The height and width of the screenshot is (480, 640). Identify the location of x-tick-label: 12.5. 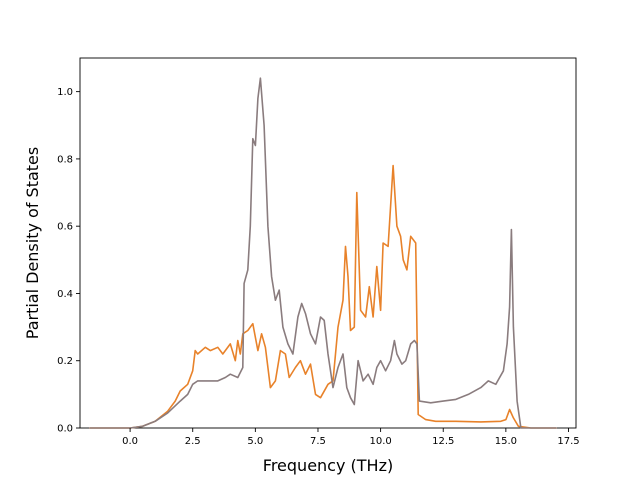
(443, 441).